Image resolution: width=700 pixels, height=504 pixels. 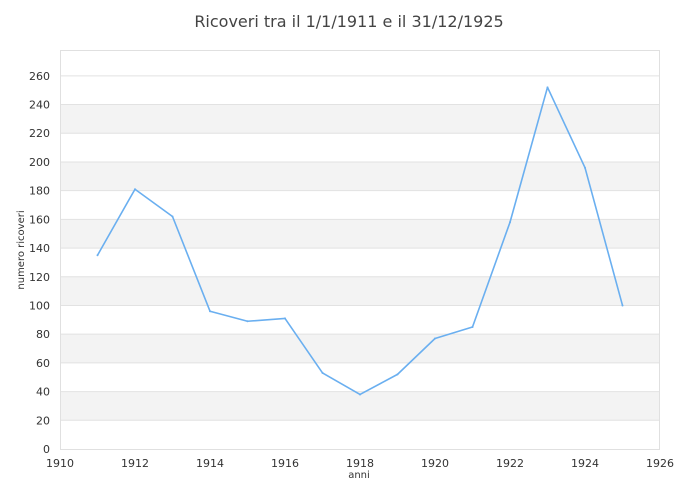 What do you see at coordinates (39, 191) in the screenshot?
I see `y-tick-label: 180` at bounding box center [39, 191].